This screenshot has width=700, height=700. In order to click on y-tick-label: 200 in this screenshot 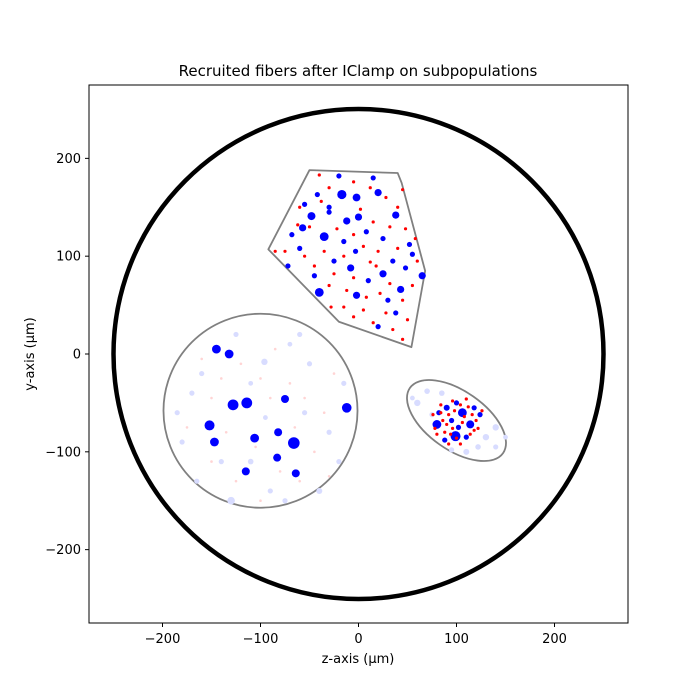, I will do `click(68, 159)`.